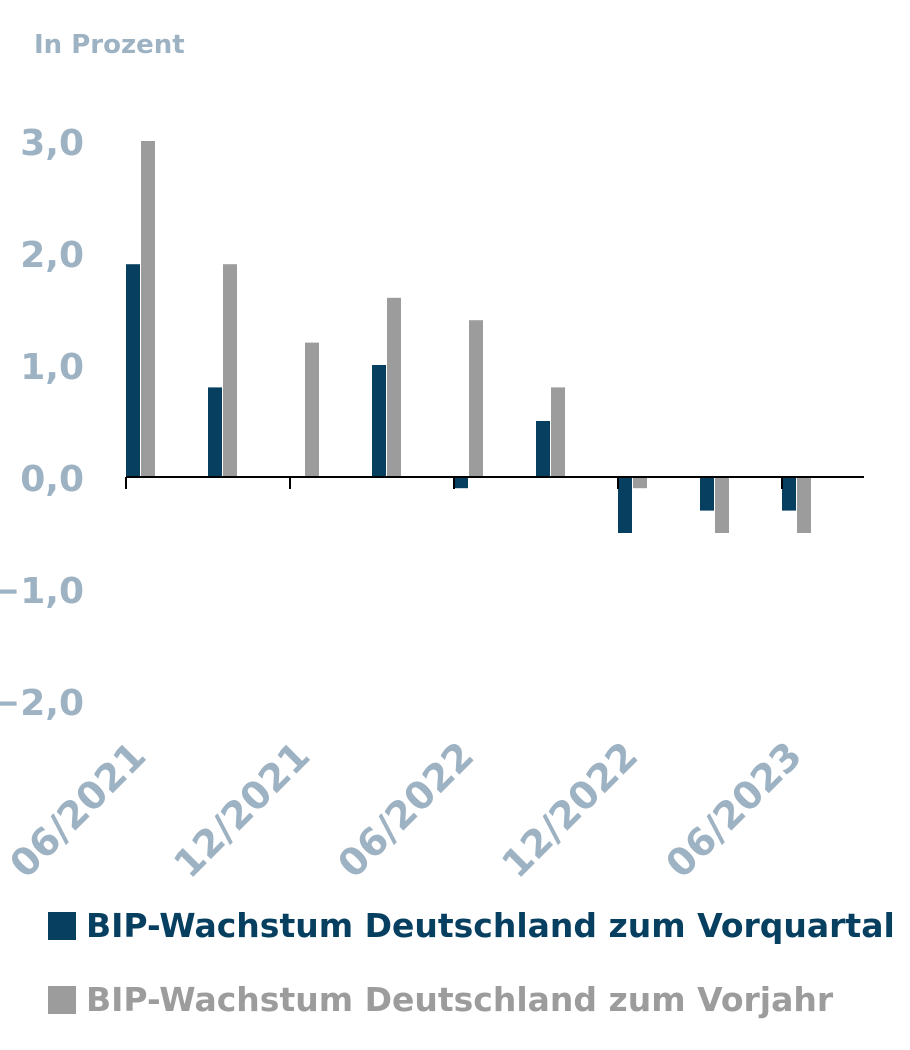 The height and width of the screenshot is (1050, 910). What do you see at coordinates (133, 370) in the screenshot?
I see `bar-vorquartal-06-2021` at bounding box center [133, 370].